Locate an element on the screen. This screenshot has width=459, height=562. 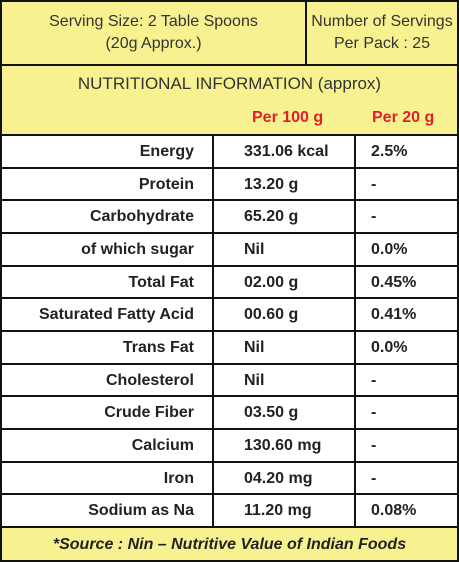
table-row: Crude Fiber 03.50 g- is located at coordinates (229, 411).